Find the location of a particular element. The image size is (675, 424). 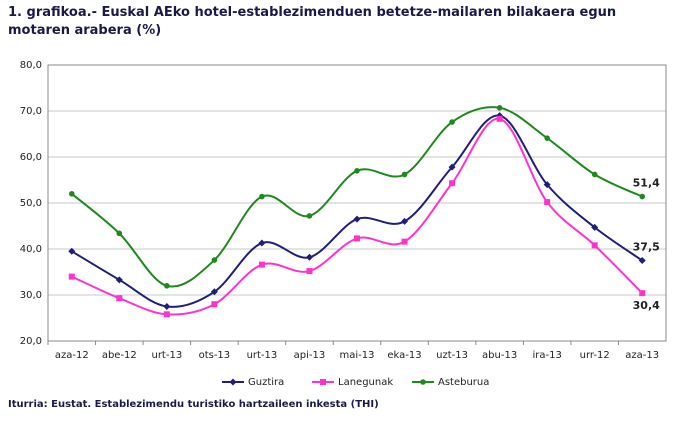

x-tick-label: eka-13 is located at coordinates (404, 355).